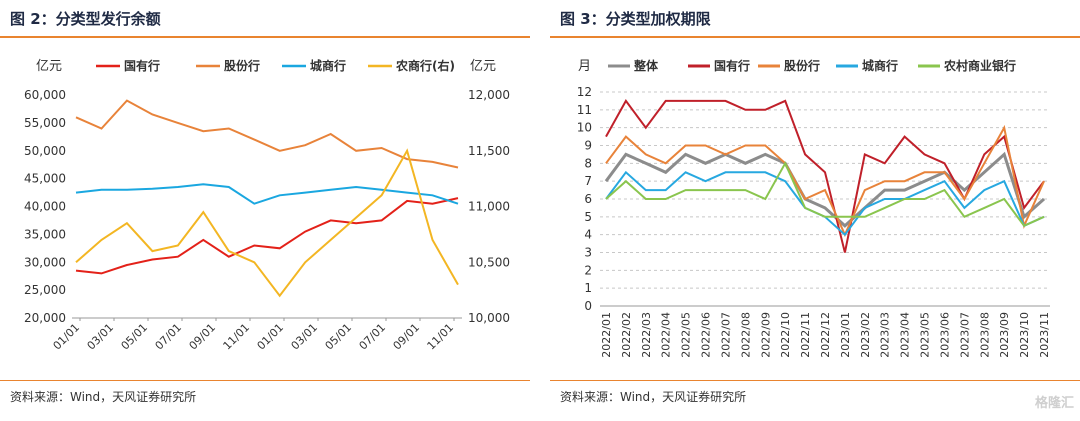 This screenshot has width=1080, height=421. I want to click on legend-label: 整体, so click(646, 65).